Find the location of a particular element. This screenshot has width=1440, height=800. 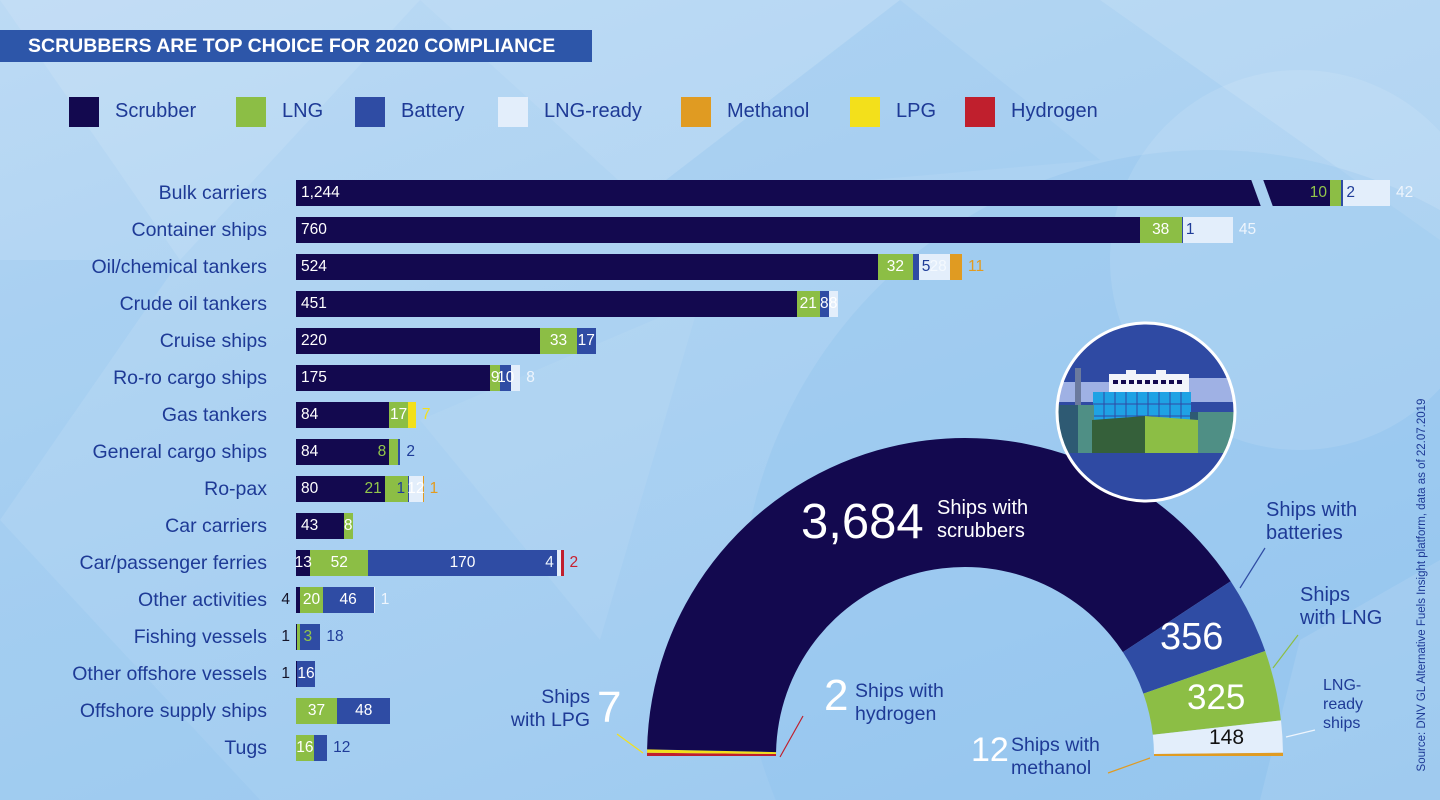

donut-caption-batteries: Ships with batteries is located at coordinates (1311, 522).